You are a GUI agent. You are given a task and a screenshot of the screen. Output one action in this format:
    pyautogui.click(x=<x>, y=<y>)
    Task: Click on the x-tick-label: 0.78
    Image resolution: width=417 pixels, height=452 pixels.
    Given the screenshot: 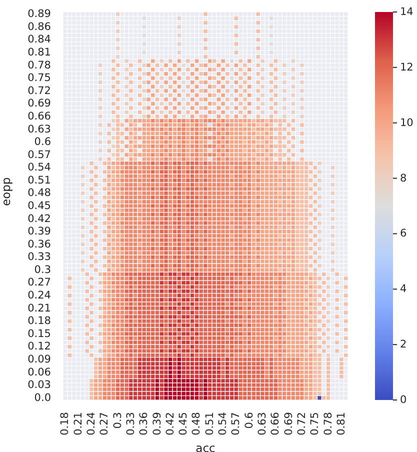 What is the action you would take?
    pyautogui.click(x=328, y=424)
    